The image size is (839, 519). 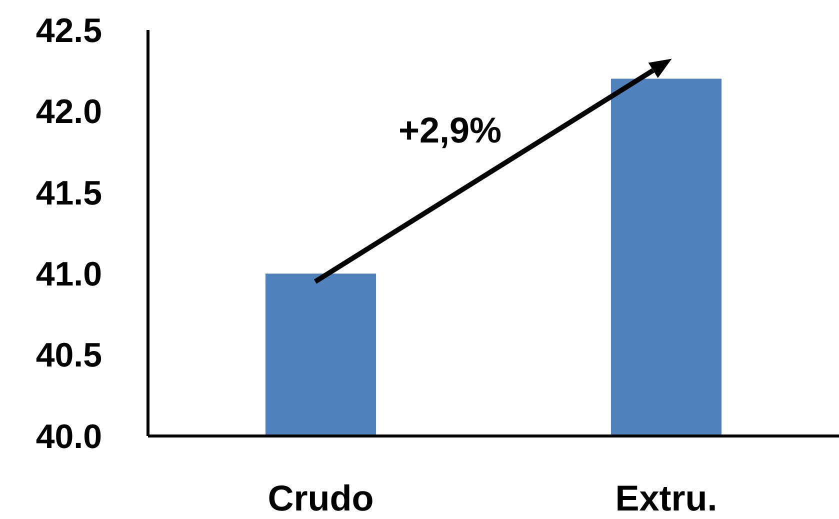 What do you see at coordinates (69, 193) in the screenshot?
I see `y-tick-label: 41.5` at bounding box center [69, 193].